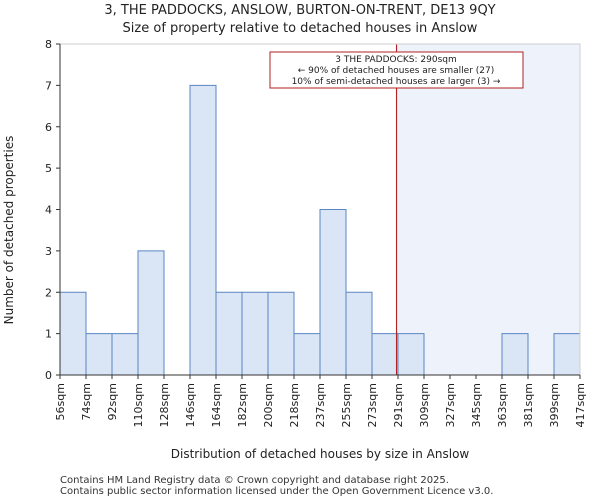 This screenshot has height=500, width=600. Describe the element at coordinates (502, 405) in the screenshot. I see `x-tick-label: 363sqm` at that location.